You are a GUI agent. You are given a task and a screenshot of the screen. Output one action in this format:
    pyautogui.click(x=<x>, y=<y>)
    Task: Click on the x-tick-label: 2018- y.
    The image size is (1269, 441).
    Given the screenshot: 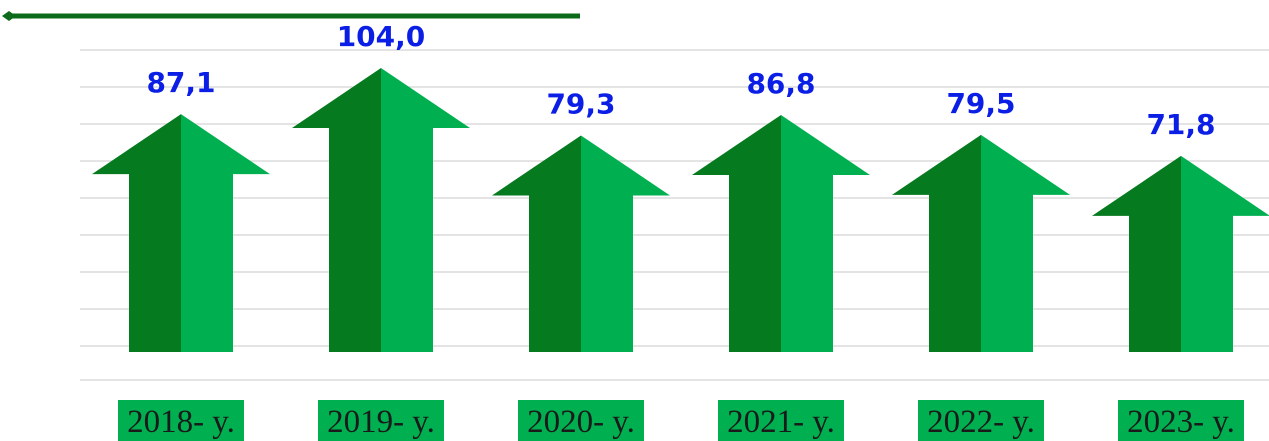 What is the action you would take?
    pyautogui.click(x=181, y=422)
    